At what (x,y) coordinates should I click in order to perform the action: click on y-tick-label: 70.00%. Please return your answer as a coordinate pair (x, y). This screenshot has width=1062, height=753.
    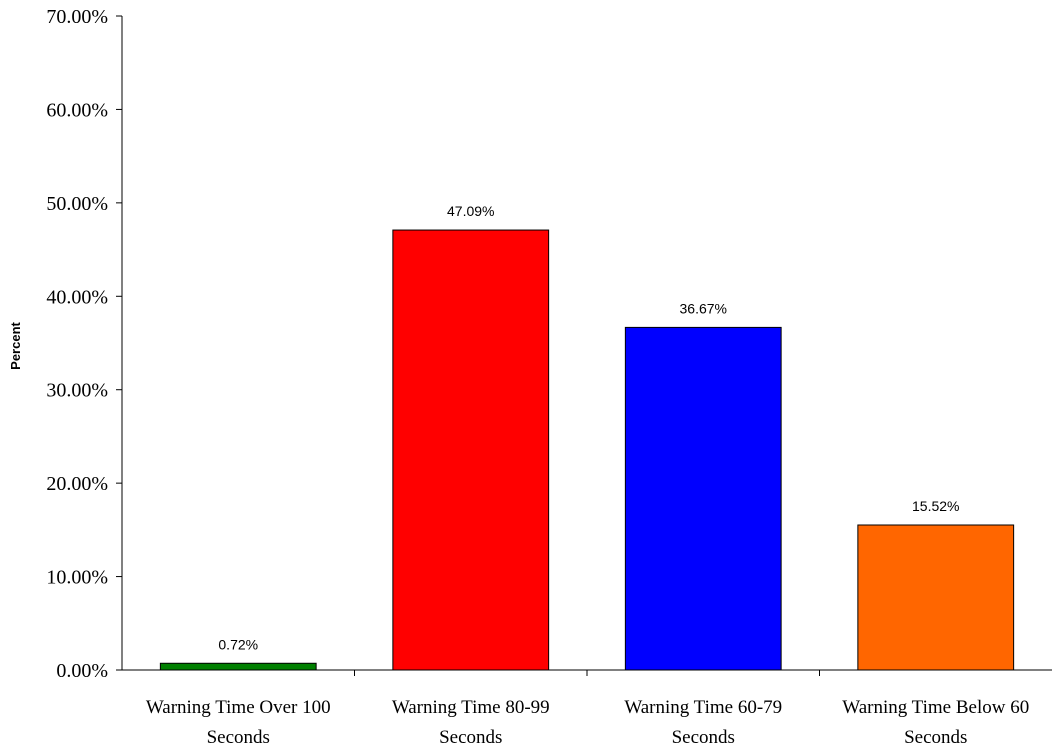
    Looking at the image, I should click on (77, 17).